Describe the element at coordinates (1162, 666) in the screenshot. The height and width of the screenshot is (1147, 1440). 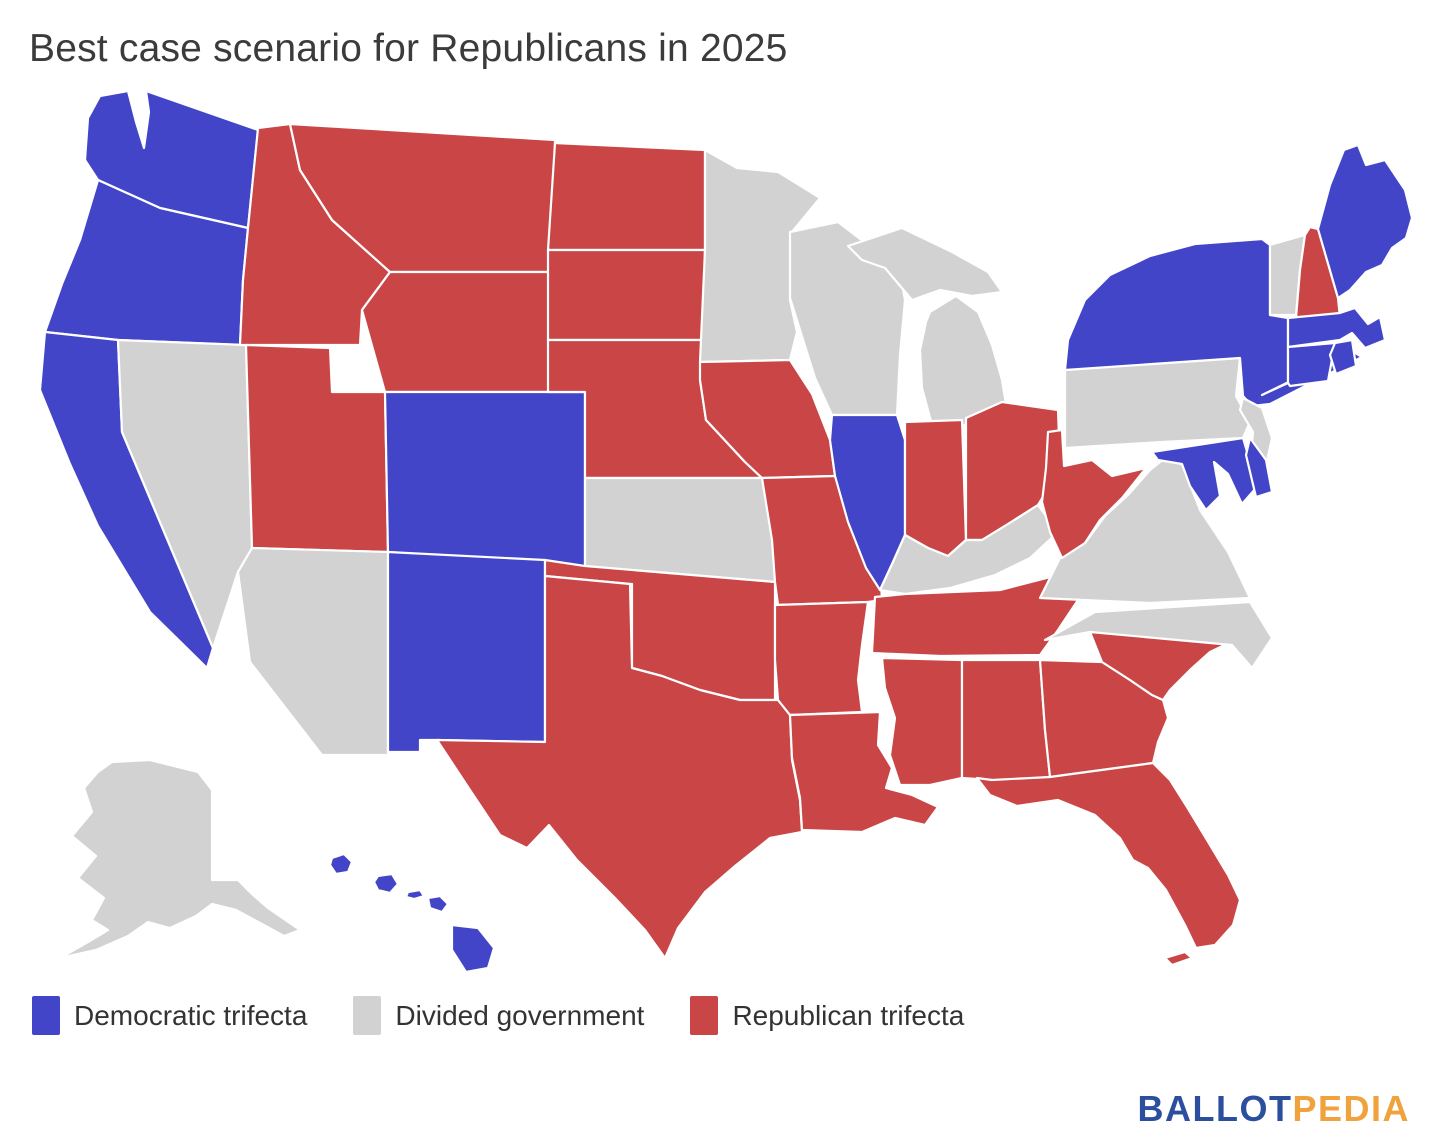
I see `state-south-carolina` at that location.